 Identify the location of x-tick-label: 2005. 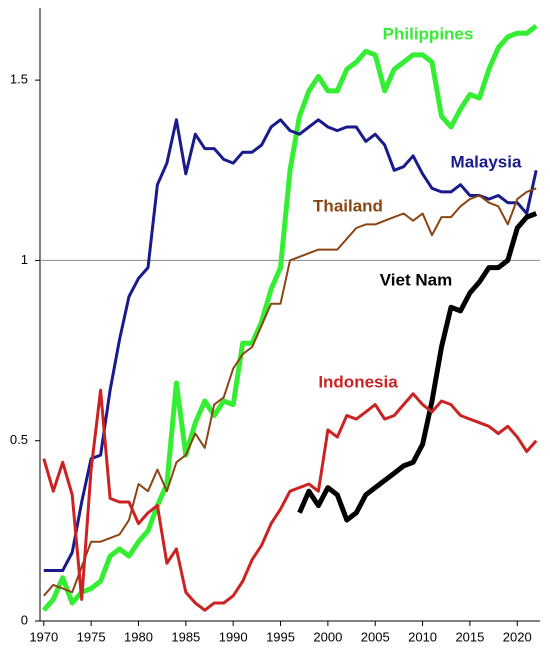
(375, 636).